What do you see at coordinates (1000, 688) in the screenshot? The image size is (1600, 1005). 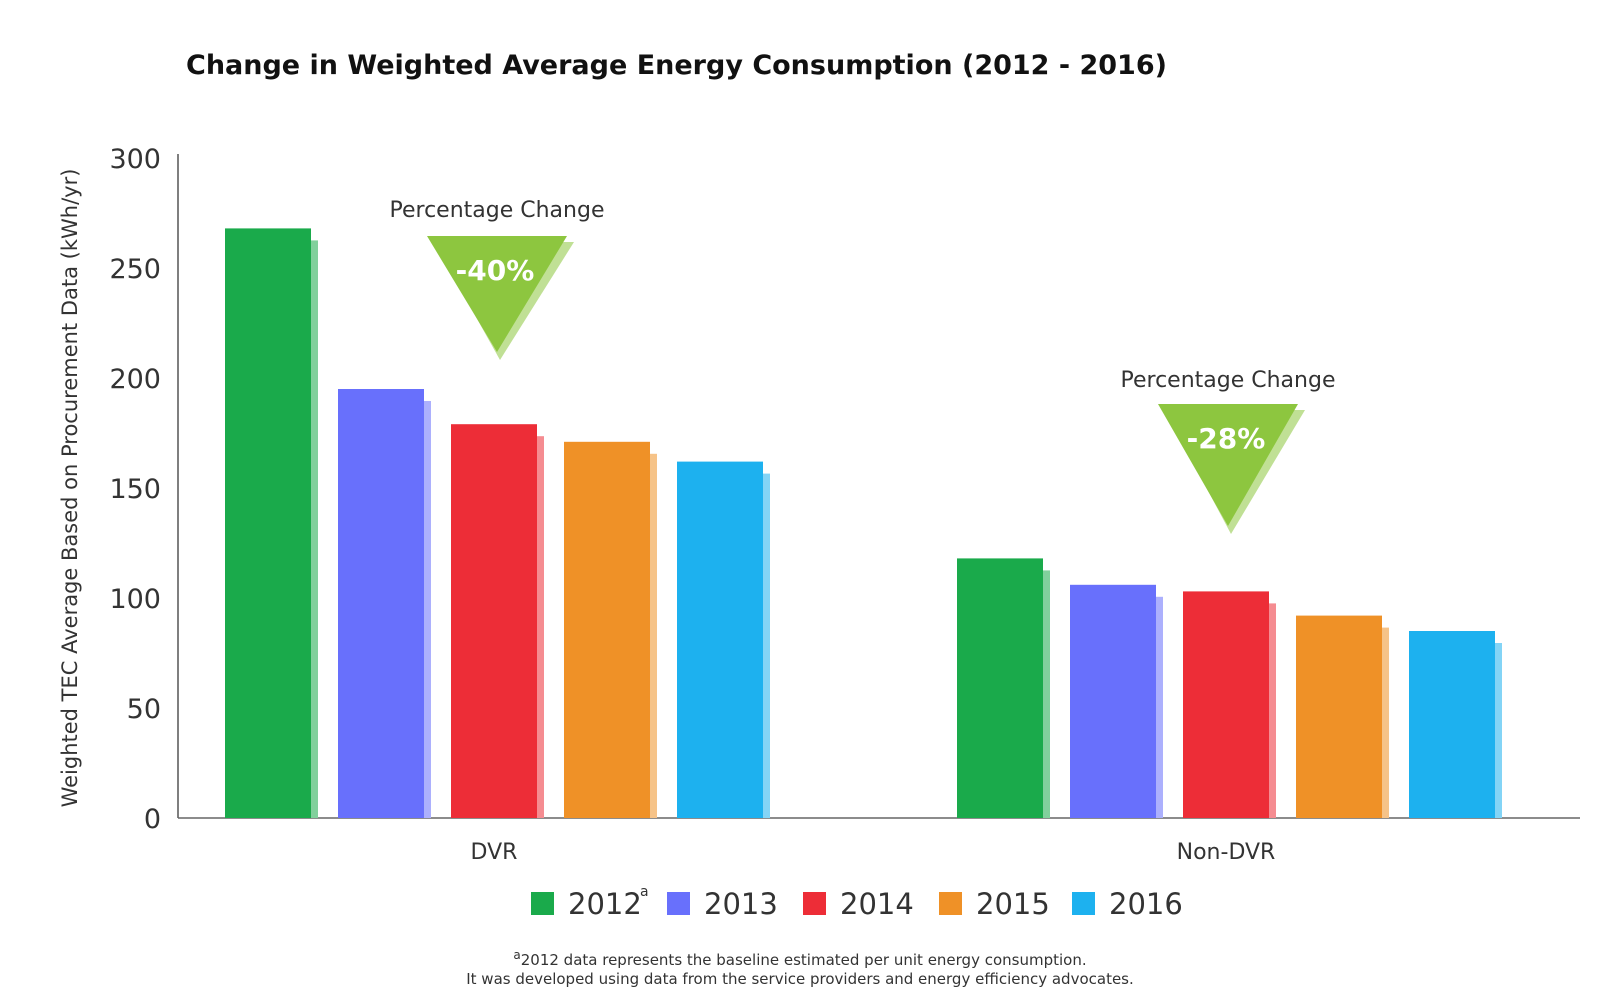 I see `bar-non-dvr-2012` at bounding box center [1000, 688].